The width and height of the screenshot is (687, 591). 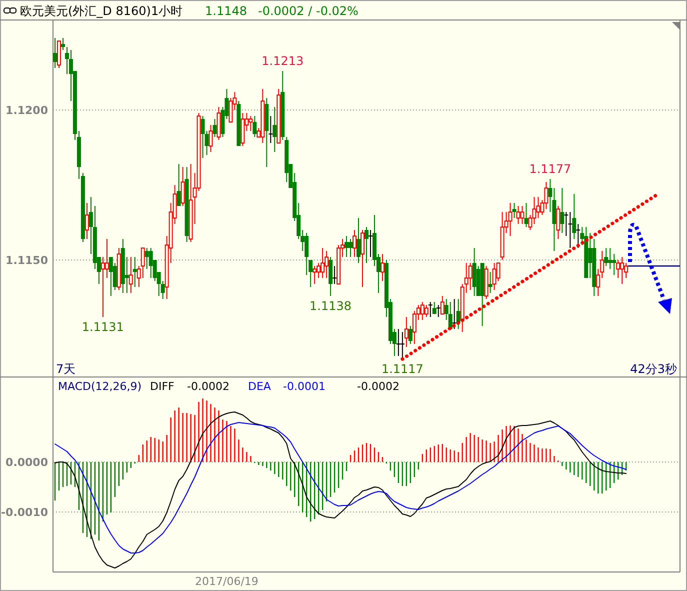 What do you see at coordinates (226, 581) in the screenshot?
I see `x-tick-label: 2017/06/19` at bounding box center [226, 581].